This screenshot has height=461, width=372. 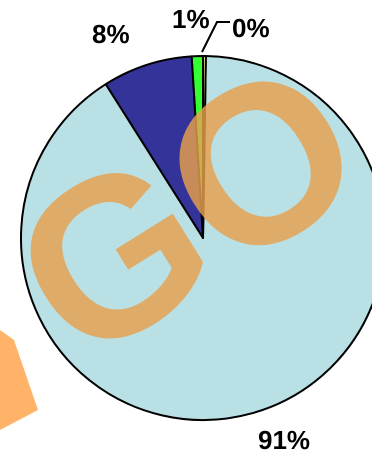 I want to click on slice-label-8: 8%, so click(x=111, y=34).